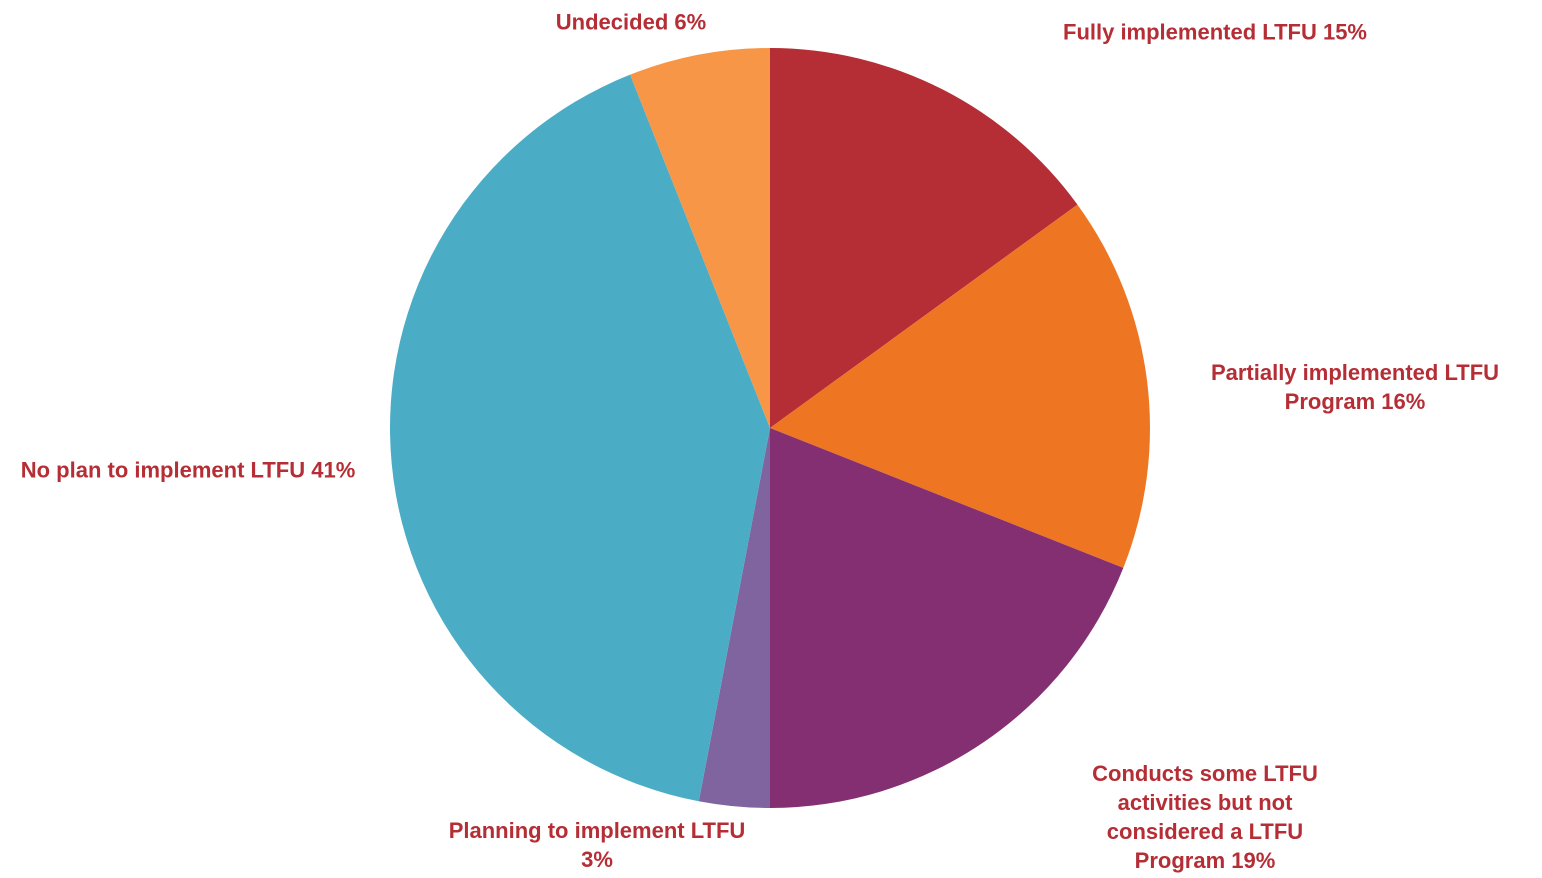 The width and height of the screenshot is (1542, 878). What do you see at coordinates (597, 845) in the screenshot?
I see `slice-label: Planning to implement LTFU 3%` at bounding box center [597, 845].